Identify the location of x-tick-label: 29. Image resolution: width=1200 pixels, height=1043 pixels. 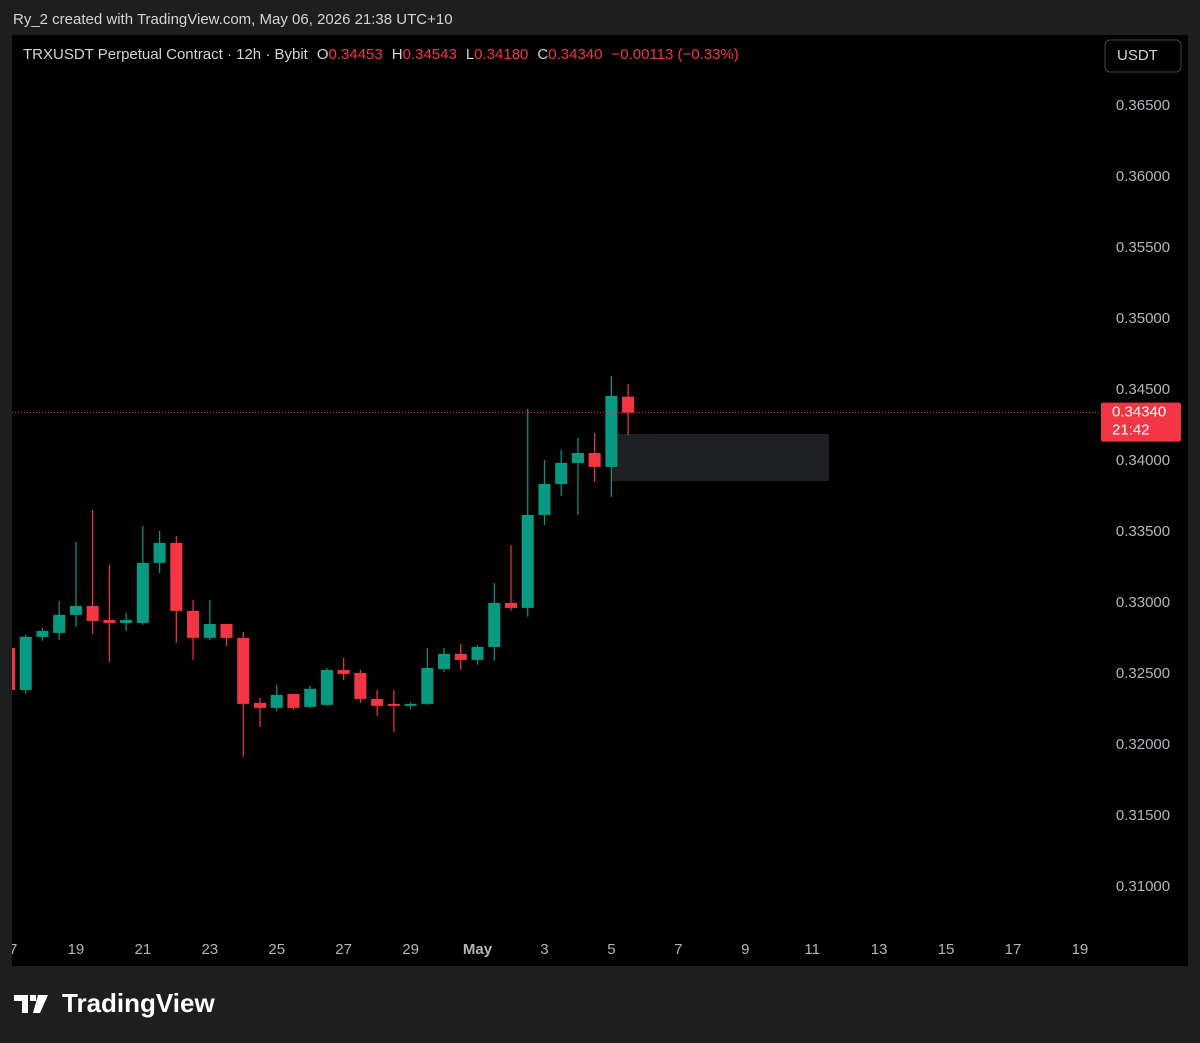
(410, 949).